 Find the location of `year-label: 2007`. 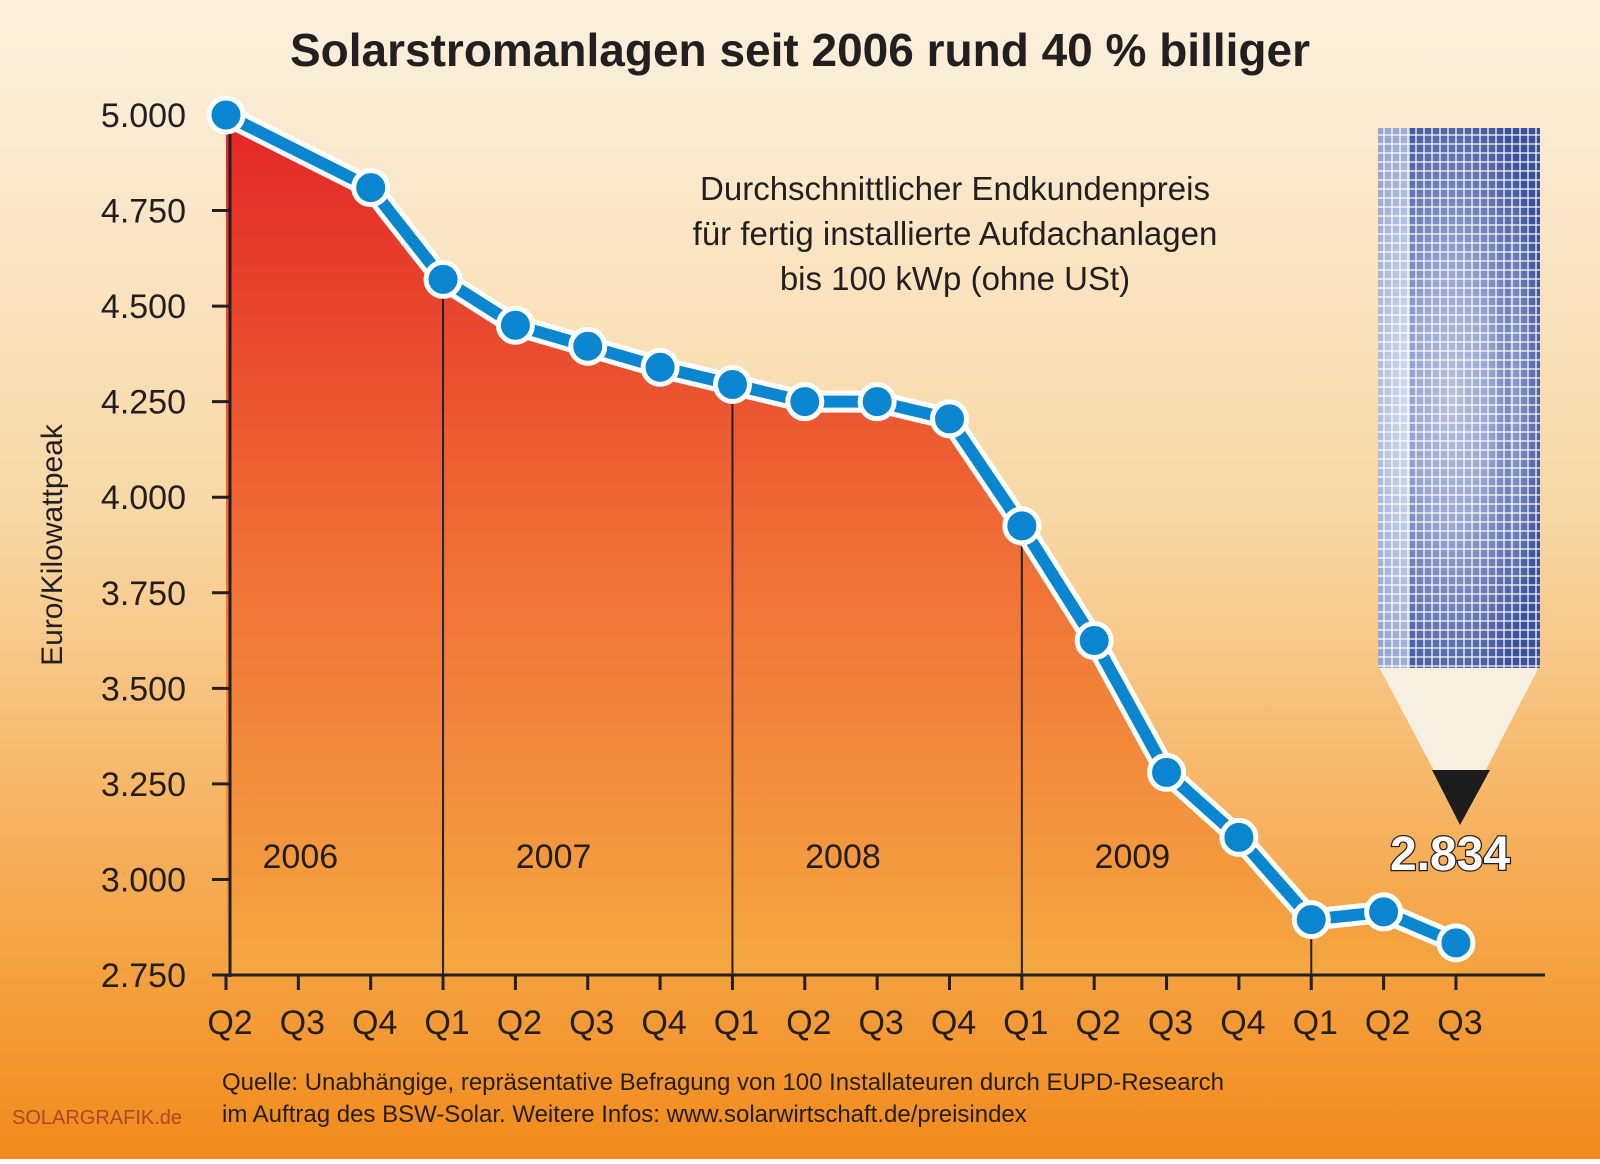

year-label: 2007 is located at coordinates (554, 857).